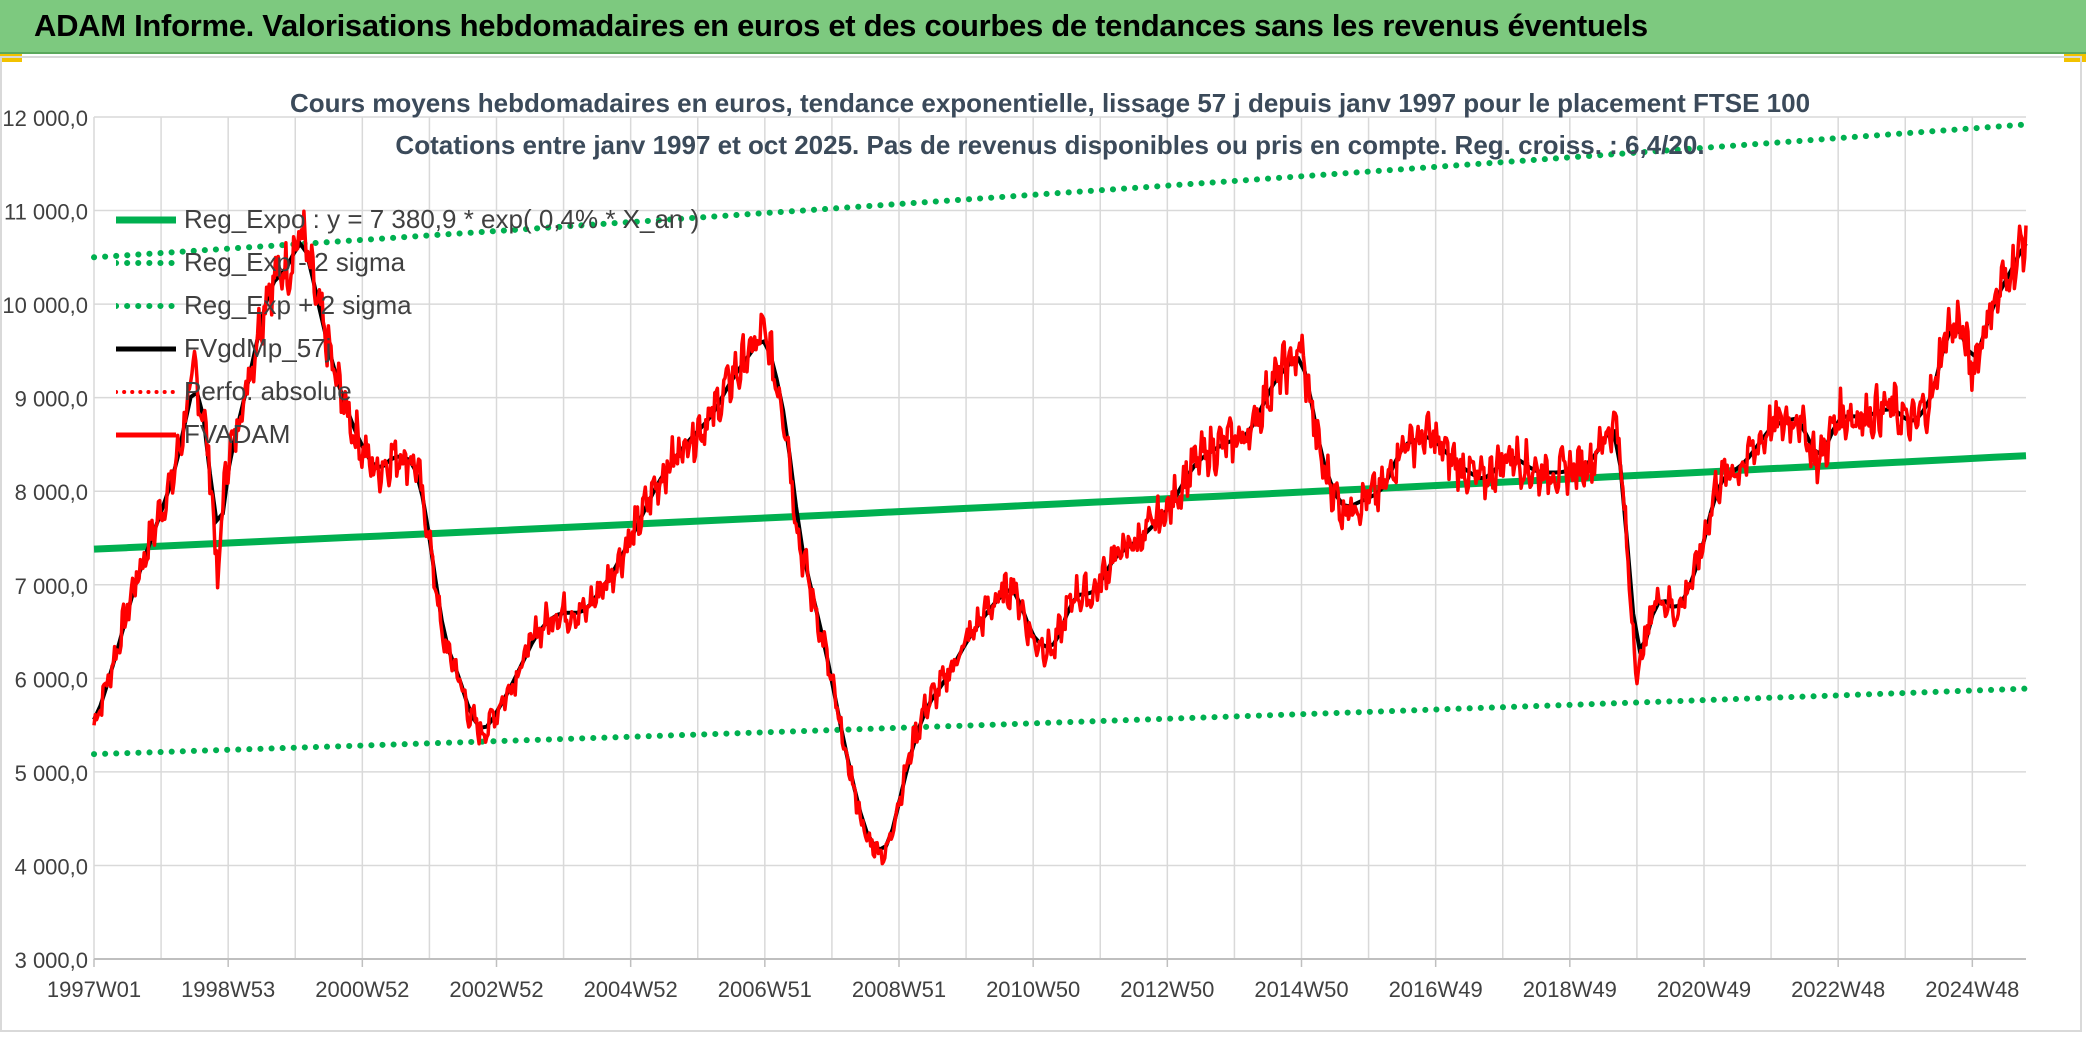  Describe the element at coordinates (146, 263) in the screenshot. I see `legend-swatch-minus` at that location.